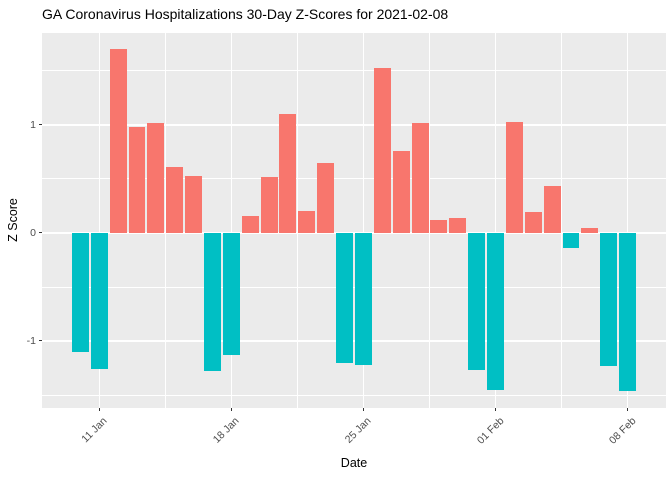 This screenshot has height=480, width=672. Describe the element at coordinates (33, 232) in the screenshot. I see `y-tick-label: 0` at that location.